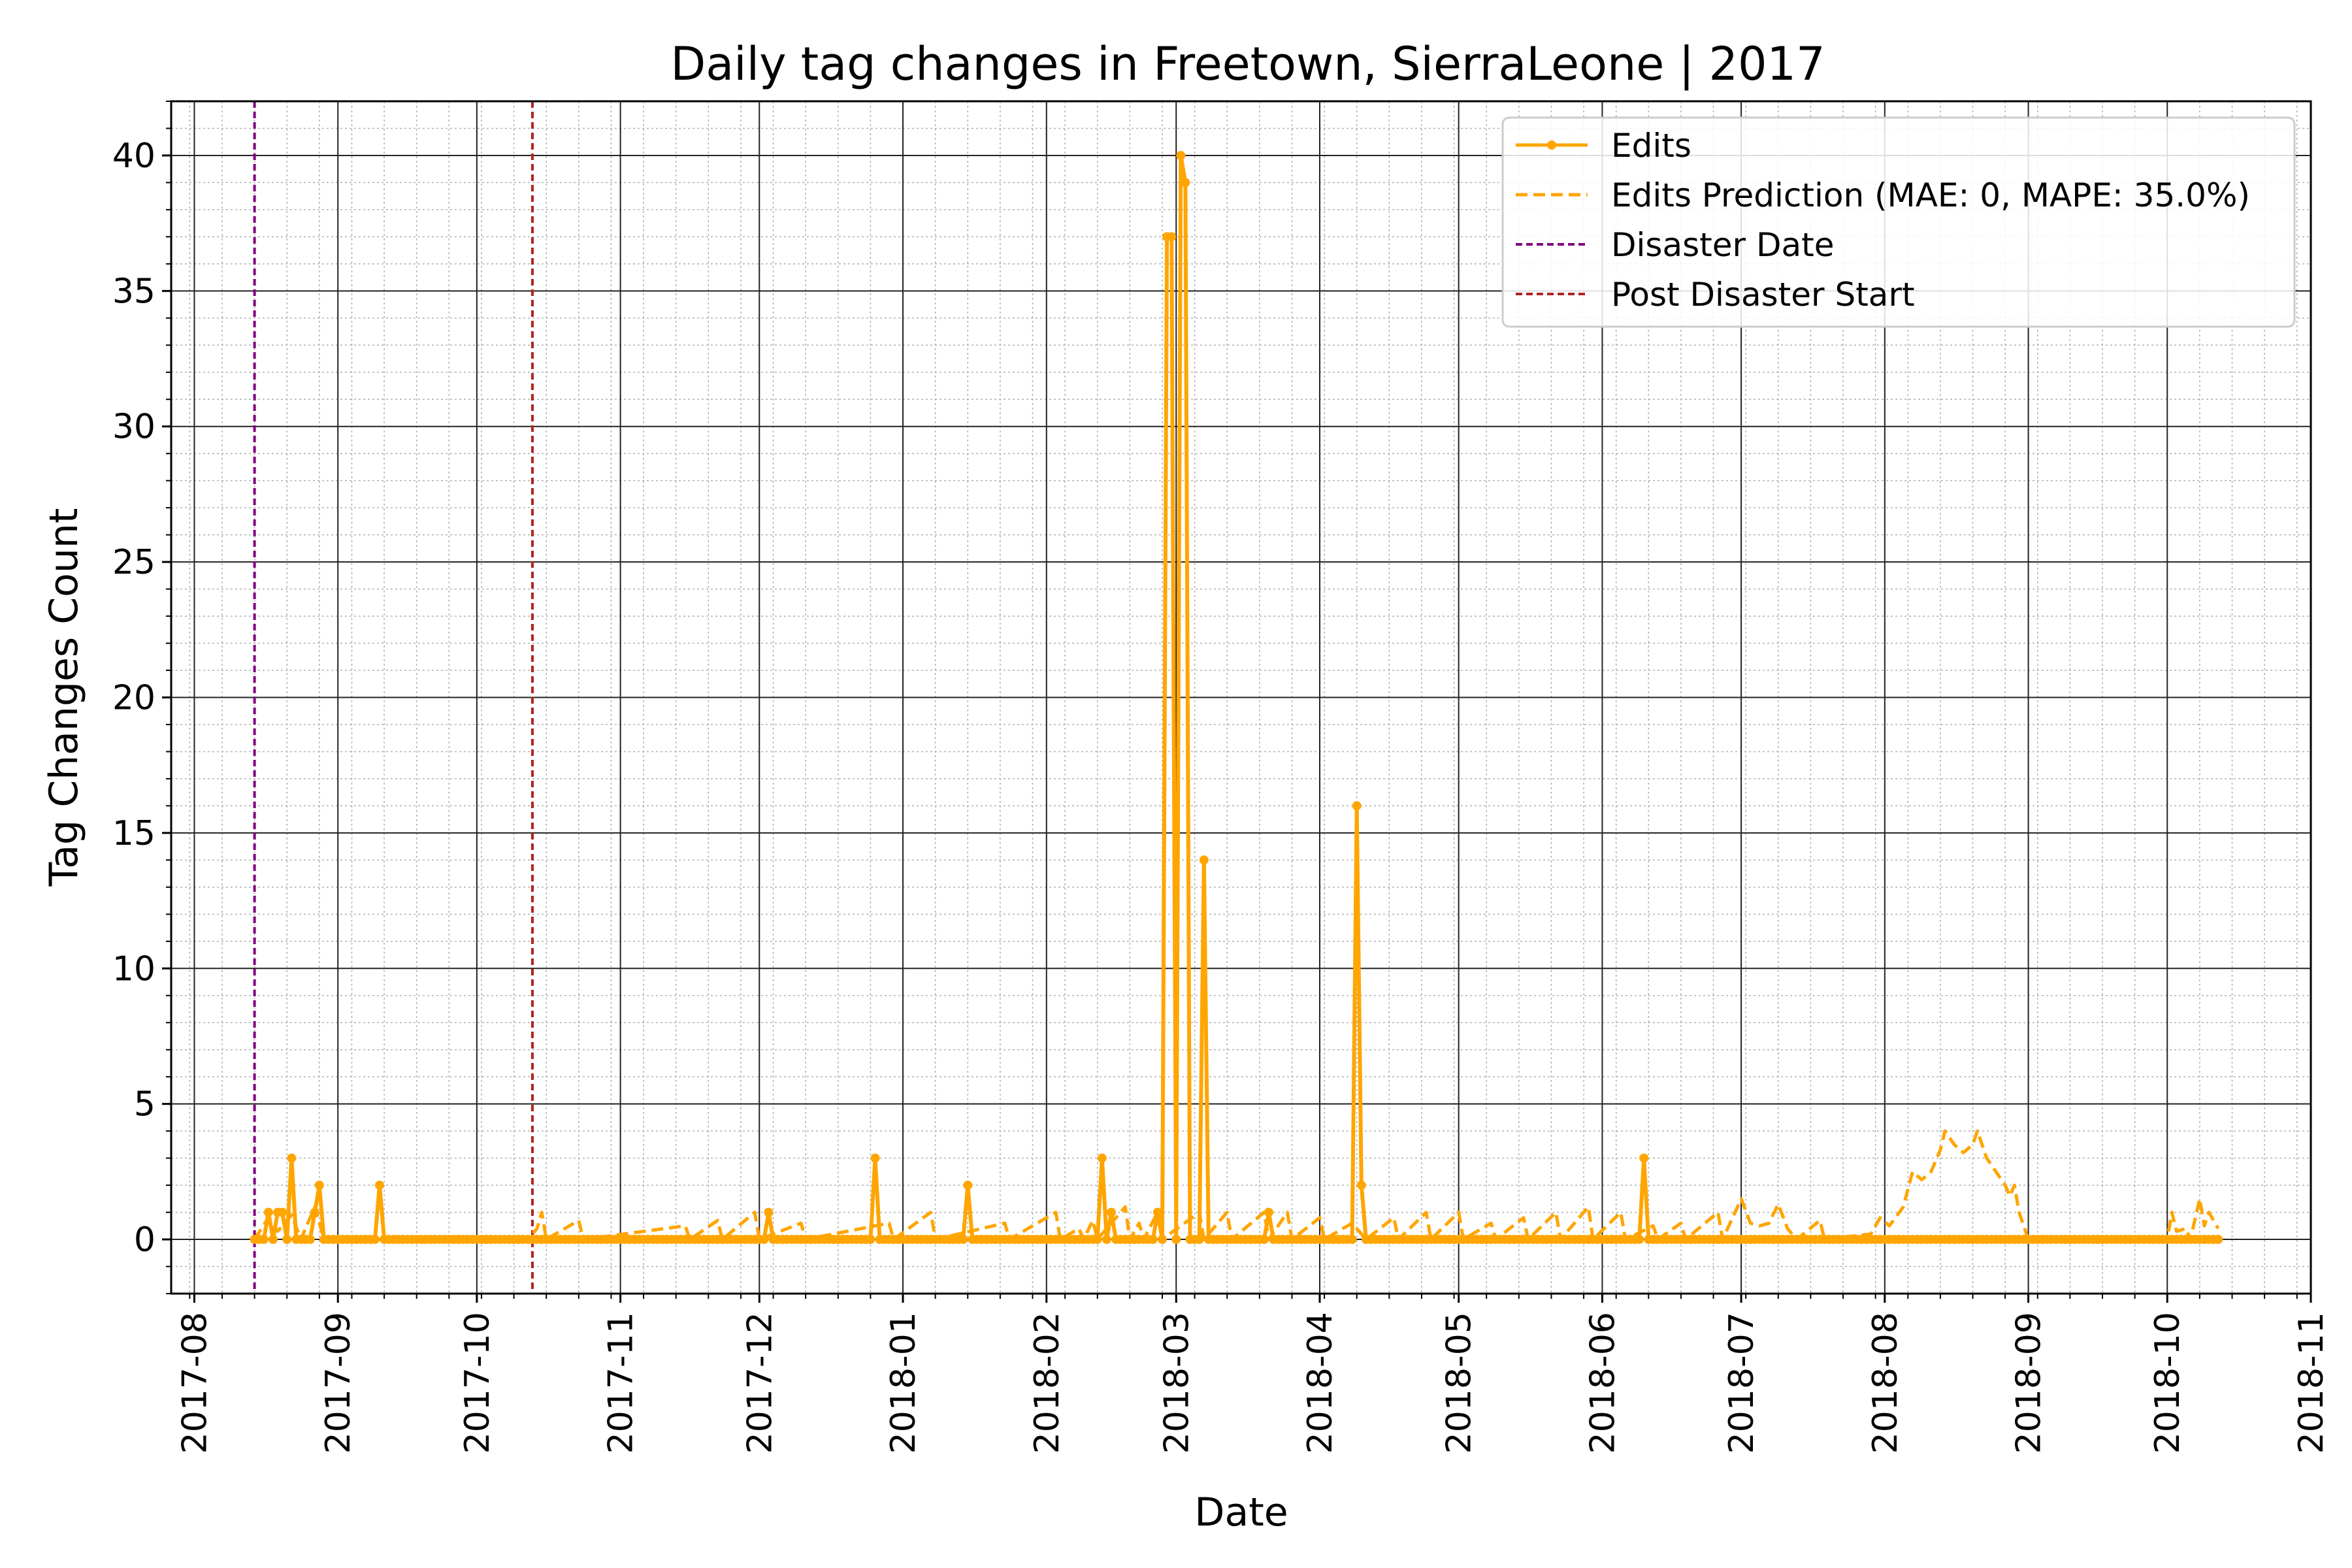 This screenshot has width=2352, height=1568. I want to click on y-tick-label: 25, so click(133, 562).